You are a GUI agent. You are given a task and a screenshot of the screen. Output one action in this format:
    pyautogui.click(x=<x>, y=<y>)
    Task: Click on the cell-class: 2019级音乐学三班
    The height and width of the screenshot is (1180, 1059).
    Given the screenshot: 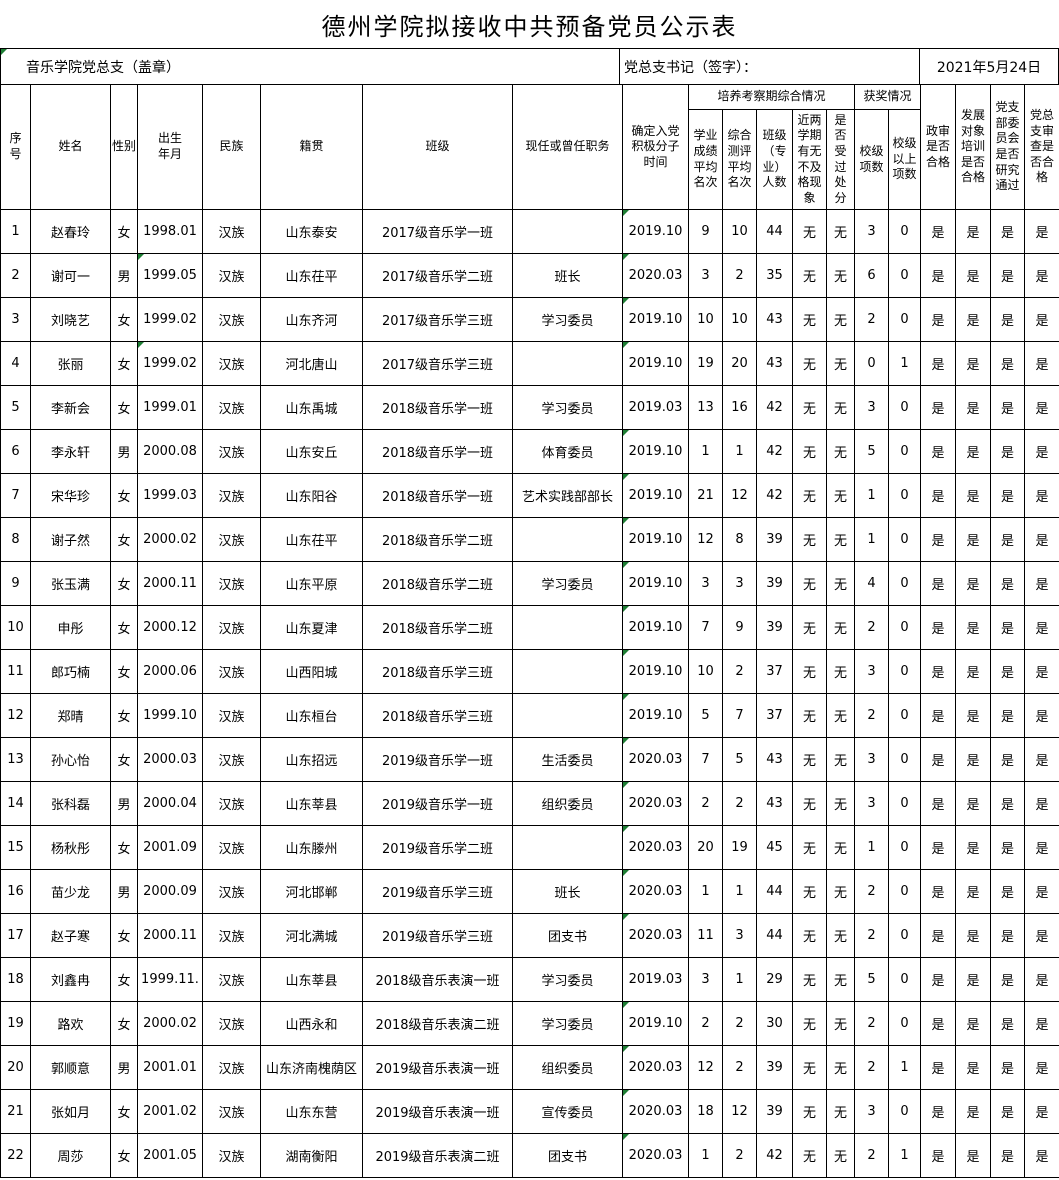 What is the action you would take?
    pyautogui.click(x=437, y=935)
    